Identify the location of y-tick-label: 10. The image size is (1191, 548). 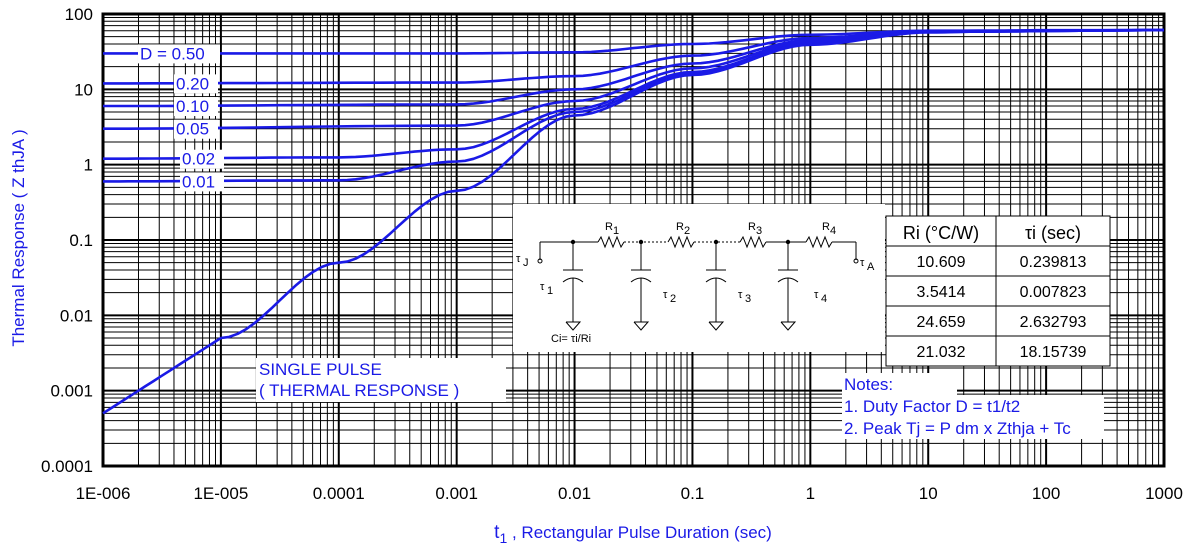
(83, 89).